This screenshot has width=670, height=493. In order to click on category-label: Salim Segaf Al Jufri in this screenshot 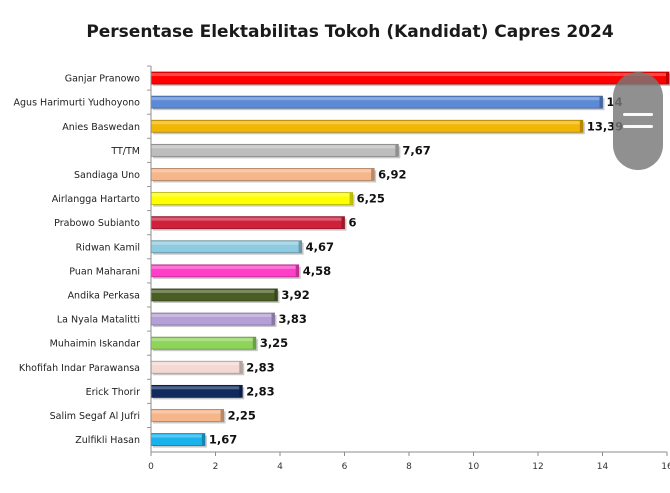, I will do `click(95, 416)`.